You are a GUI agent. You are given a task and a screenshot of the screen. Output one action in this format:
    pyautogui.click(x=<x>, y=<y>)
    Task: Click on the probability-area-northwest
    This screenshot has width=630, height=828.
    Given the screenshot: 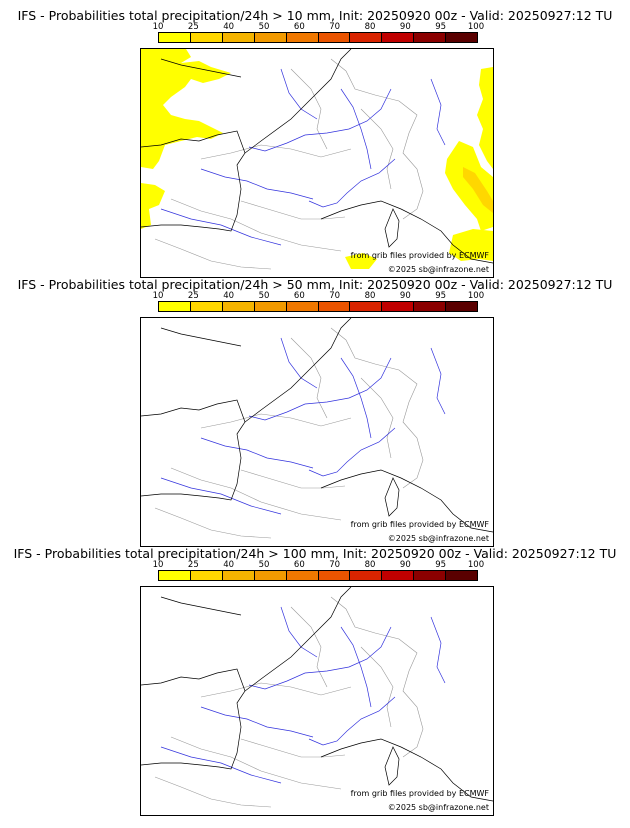 What is the action you would take?
    pyautogui.click(x=186, y=109)
    